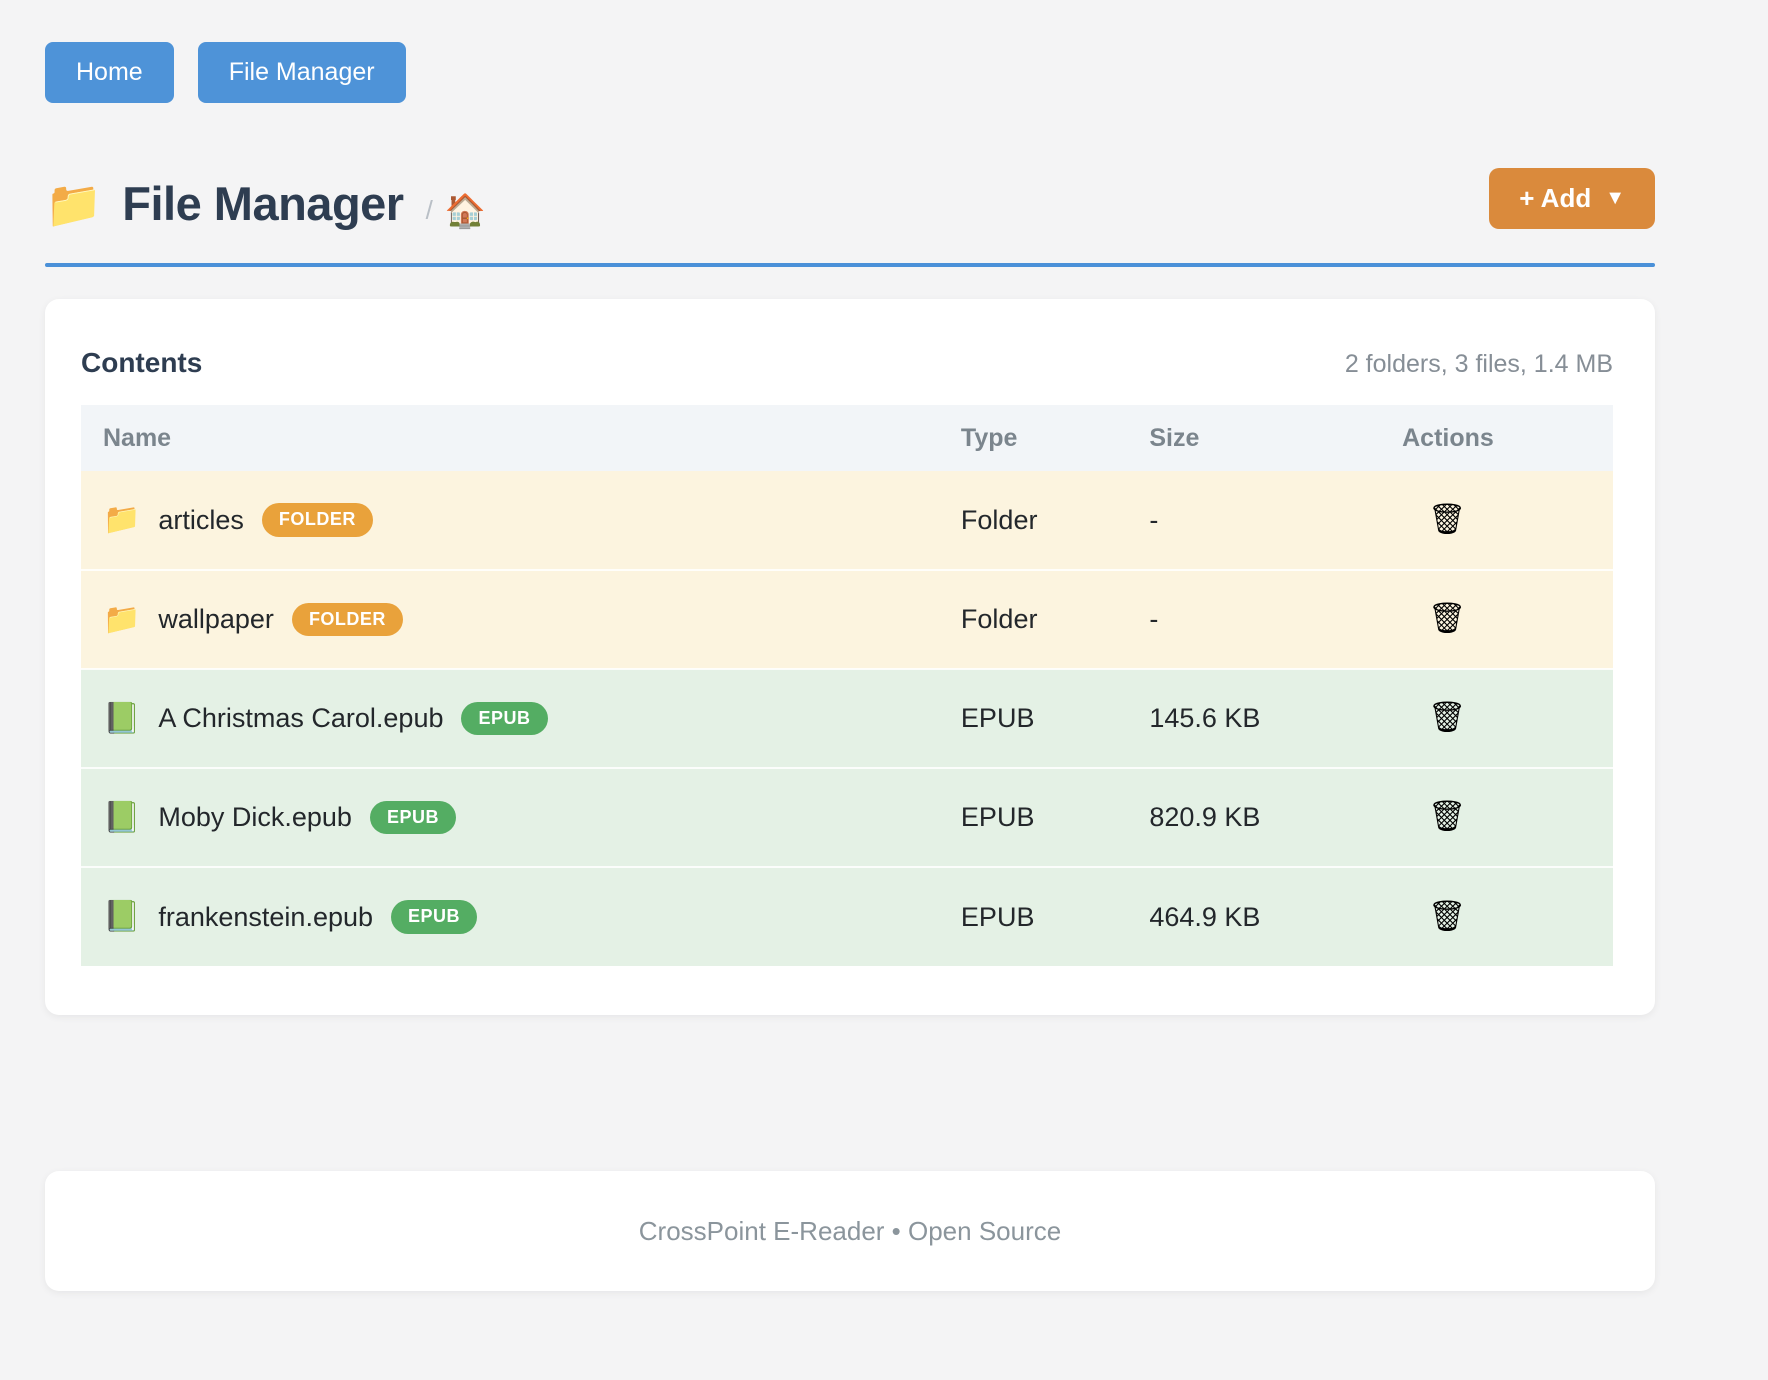 This screenshot has width=1768, height=1380. What do you see at coordinates (1205, 817) in the screenshot?
I see `file-size: 820.9 KB` at bounding box center [1205, 817].